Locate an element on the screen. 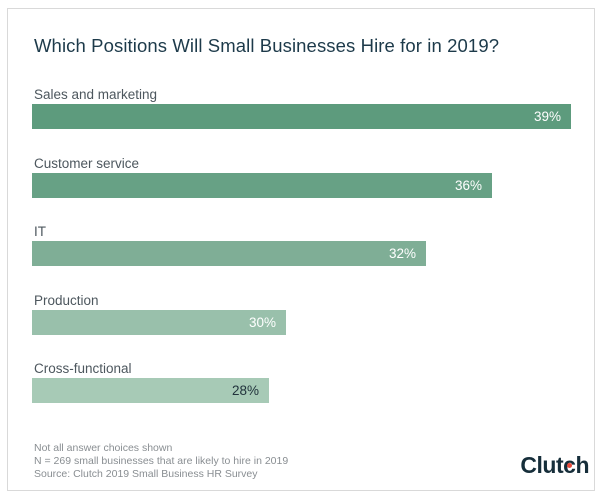 This screenshot has height=499, width=600. clutch-logo: Clutch is located at coordinates (554, 465).